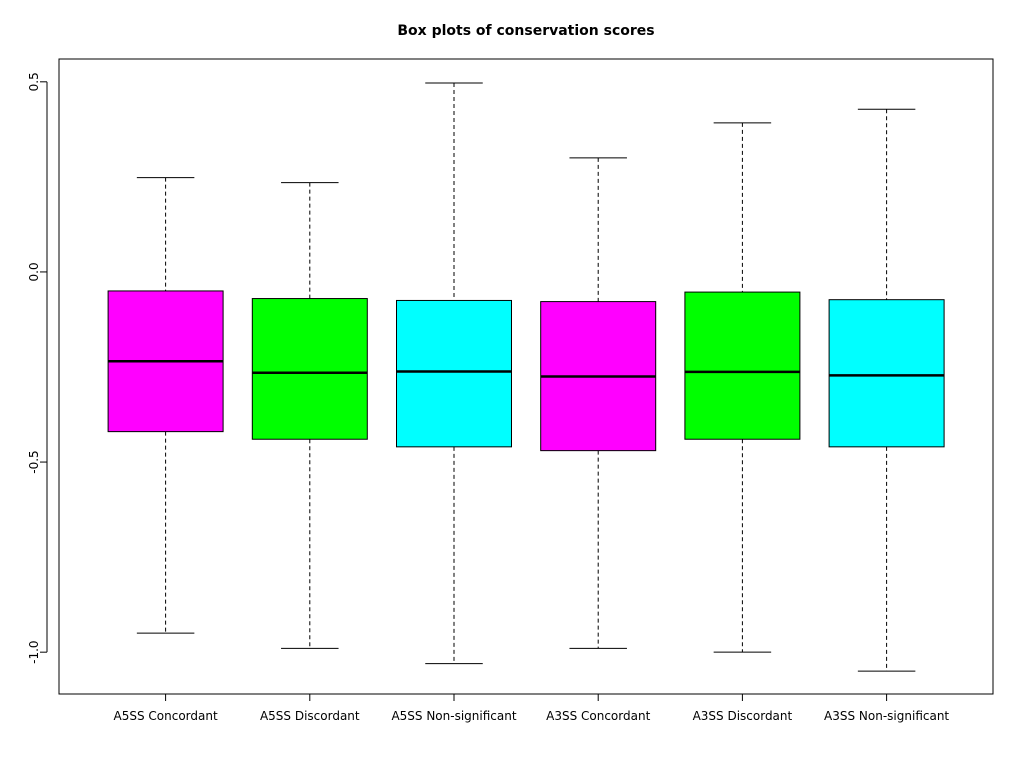 This screenshot has width=1024, height=768. What do you see at coordinates (37, 368) in the screenshot?
I see `y-axis: 0.5 0.0 -0.5 -1.0` at bounding box center [37, 368].